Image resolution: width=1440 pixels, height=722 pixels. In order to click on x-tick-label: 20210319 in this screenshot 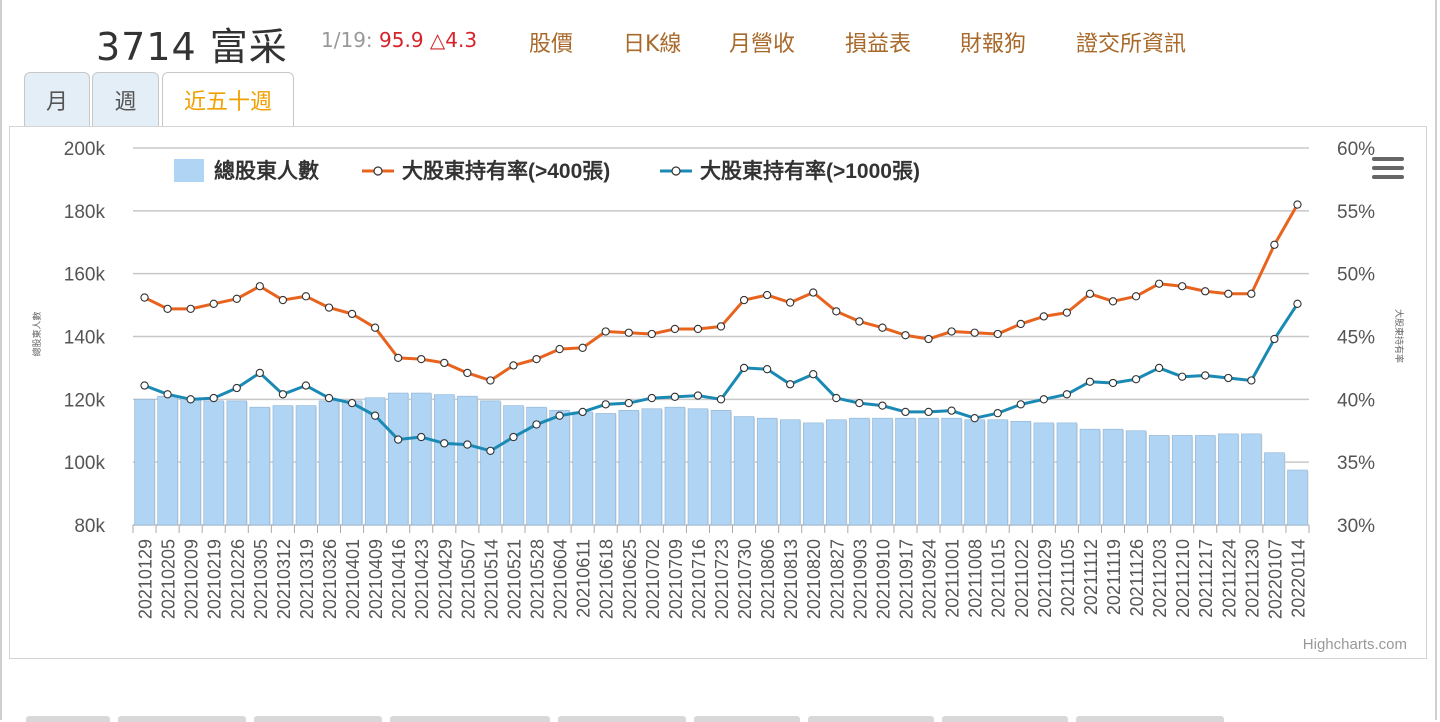, I will do `click(307, 579)`.